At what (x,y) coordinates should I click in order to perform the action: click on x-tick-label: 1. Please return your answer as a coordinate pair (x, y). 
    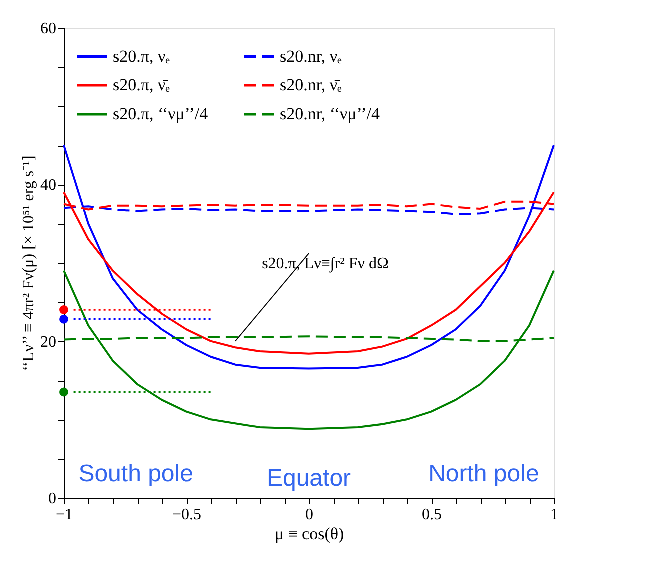
    Looking at the image, I should click on (554, 515).